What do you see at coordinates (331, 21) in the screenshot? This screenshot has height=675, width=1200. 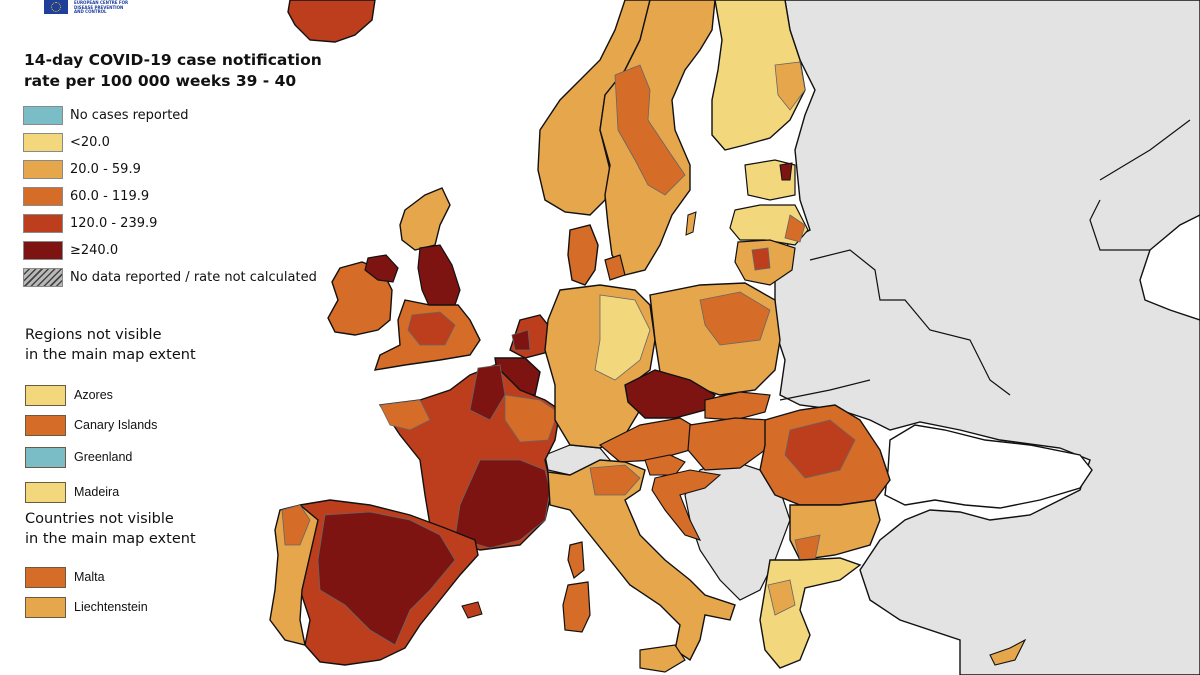 I see `region-iceland` at bounding box center [331, 21].